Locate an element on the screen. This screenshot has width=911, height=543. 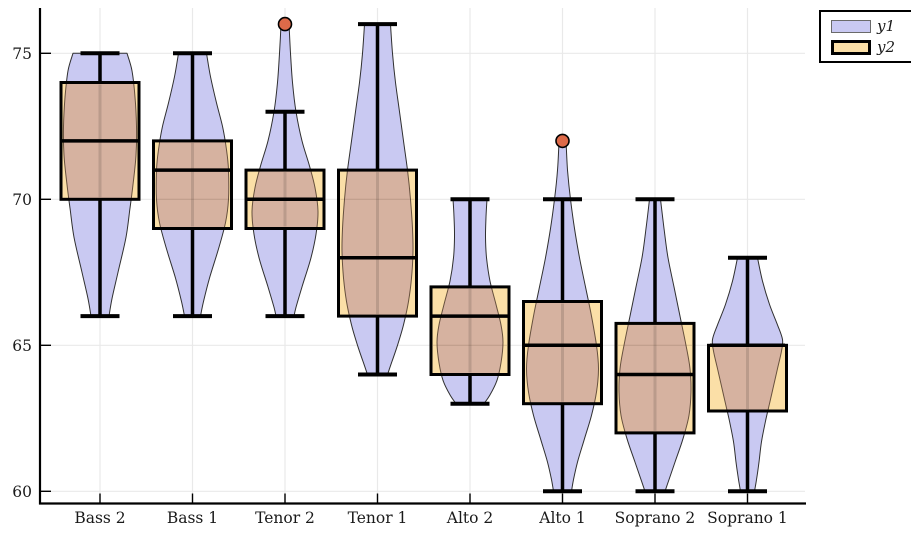
x-tick-label-bass-1: Bass 1 is located at coordinates (192, 518).